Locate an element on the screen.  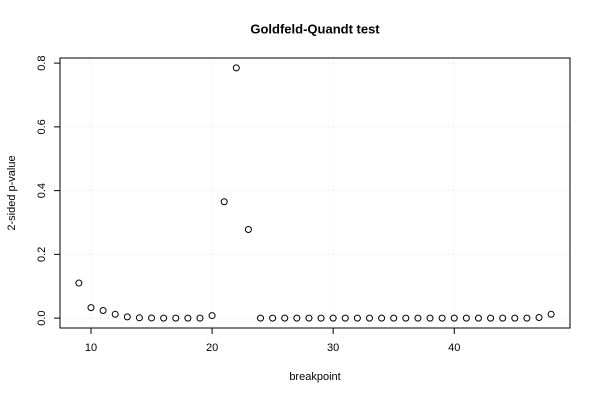
x-tick-label: 20 is located at coordinates (212, 348).